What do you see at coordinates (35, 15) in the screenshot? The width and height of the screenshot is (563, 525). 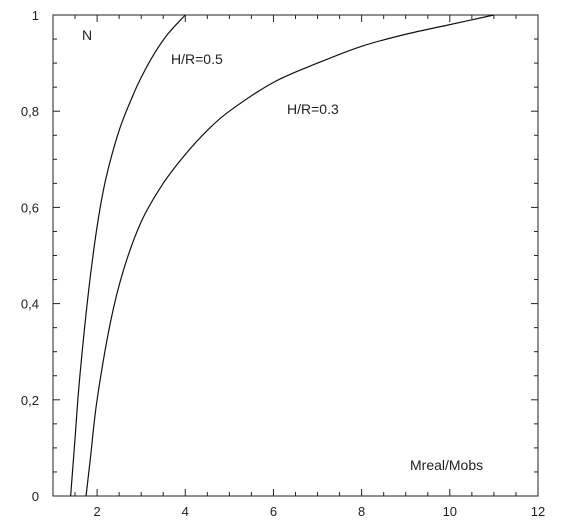 I see `y-tick-label: 1` at bounding box center [35, 15].